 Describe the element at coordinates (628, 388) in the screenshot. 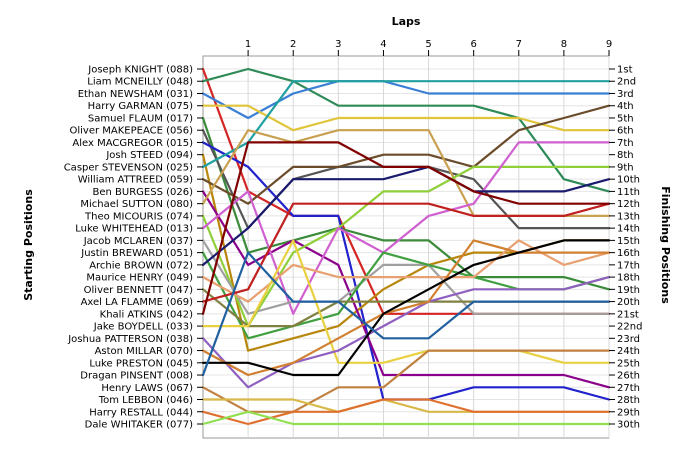

I see `finishing-position-label: 27th` at that location.